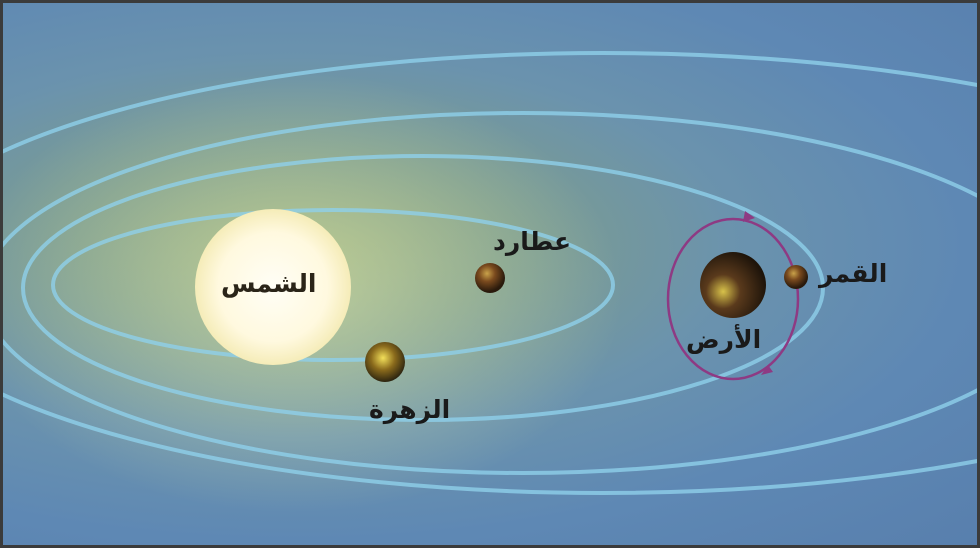 Image resolution: width=980 pixels, height=548 pixels. Describe the element at coordinates (490, 278) in the screenshot. I see `mercury` at that location.